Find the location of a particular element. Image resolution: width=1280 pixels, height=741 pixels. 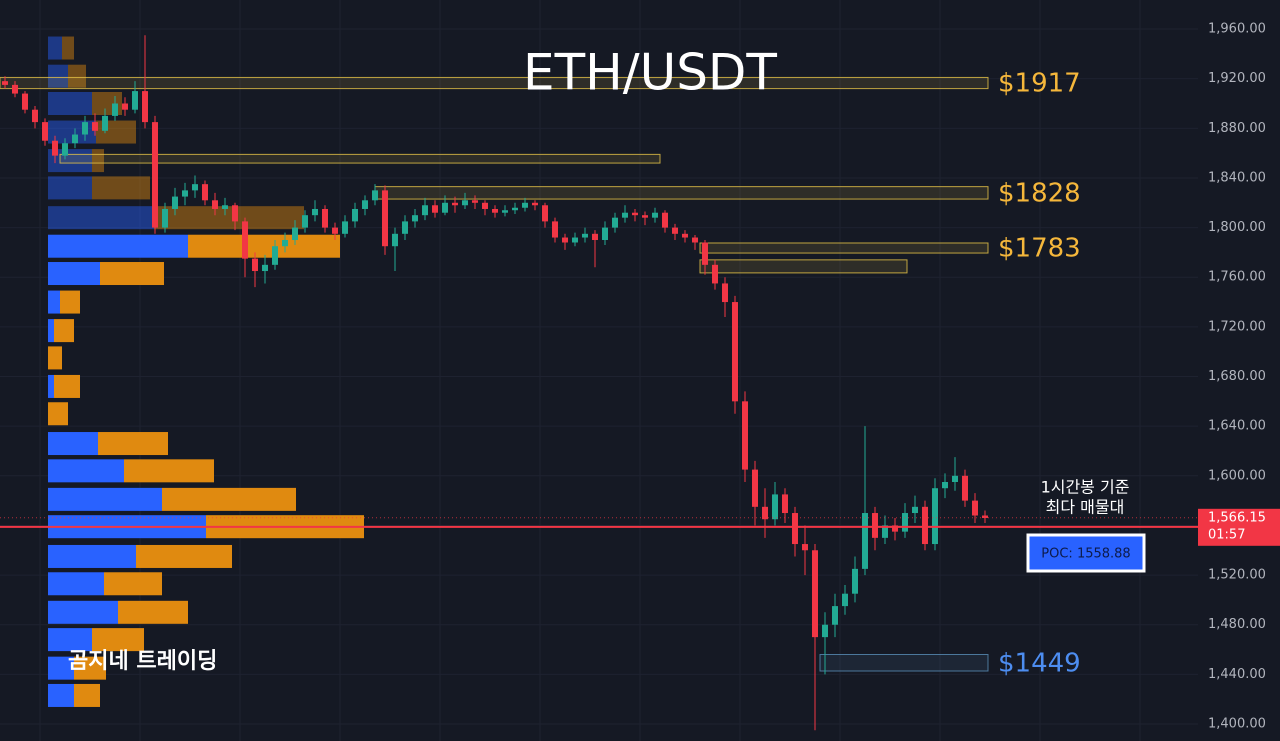

poc-label: POC: 1558.88 is located at coordinates (1085, 554).